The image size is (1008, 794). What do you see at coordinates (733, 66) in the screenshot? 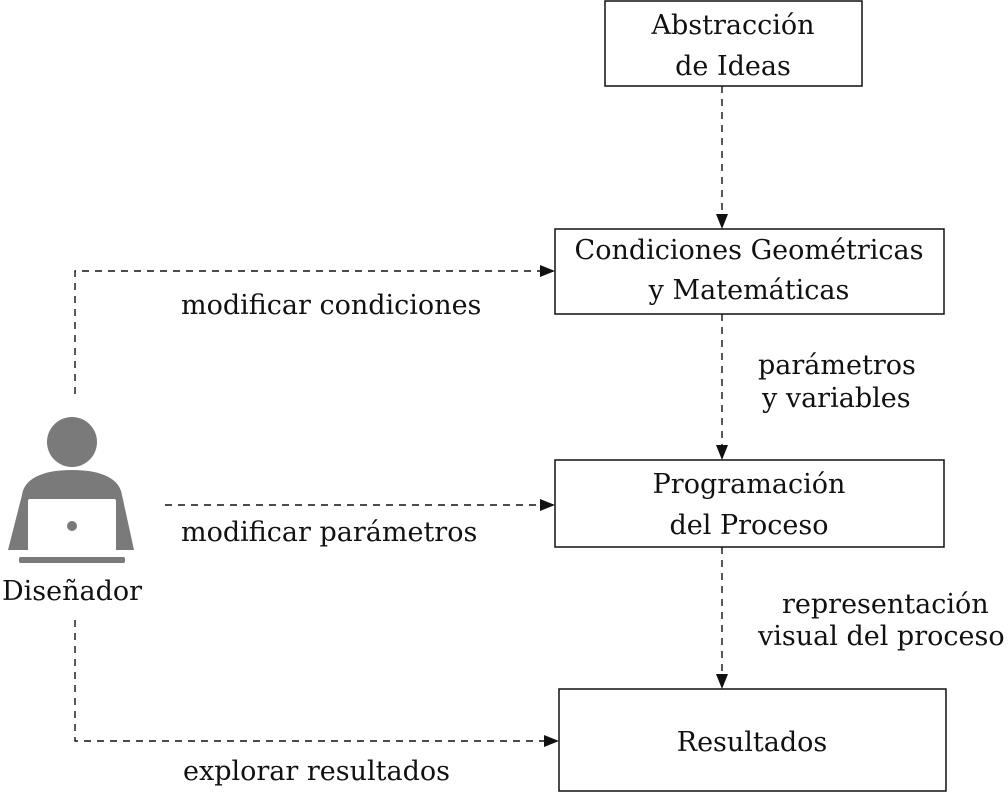
I see `node-abstraction-line2: de Ideas` at bounding box center [733, 66].